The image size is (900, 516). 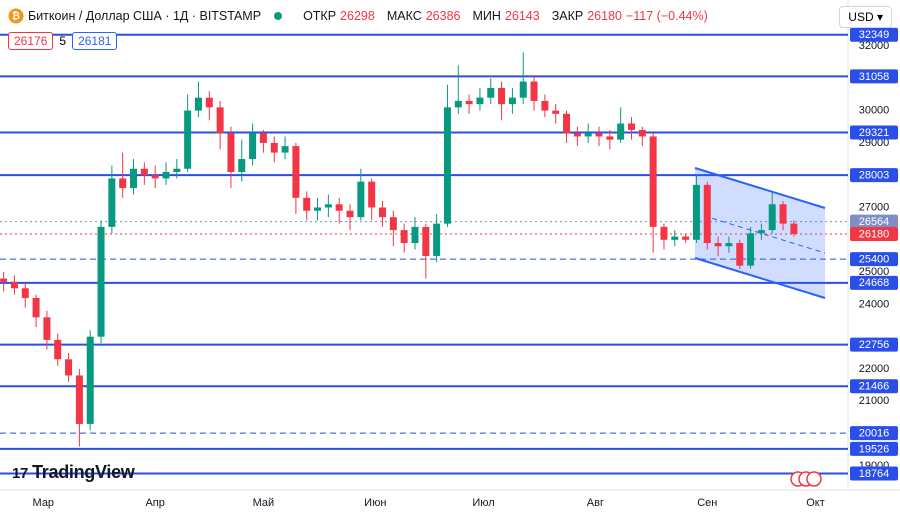 I want to click on close-value: 26180, so click(x=604, y=16).